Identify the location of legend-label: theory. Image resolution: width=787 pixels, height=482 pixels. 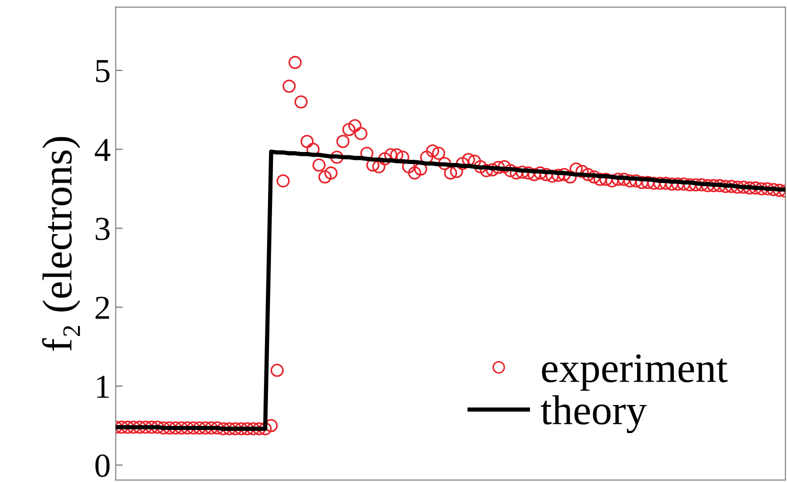
(593, 414).